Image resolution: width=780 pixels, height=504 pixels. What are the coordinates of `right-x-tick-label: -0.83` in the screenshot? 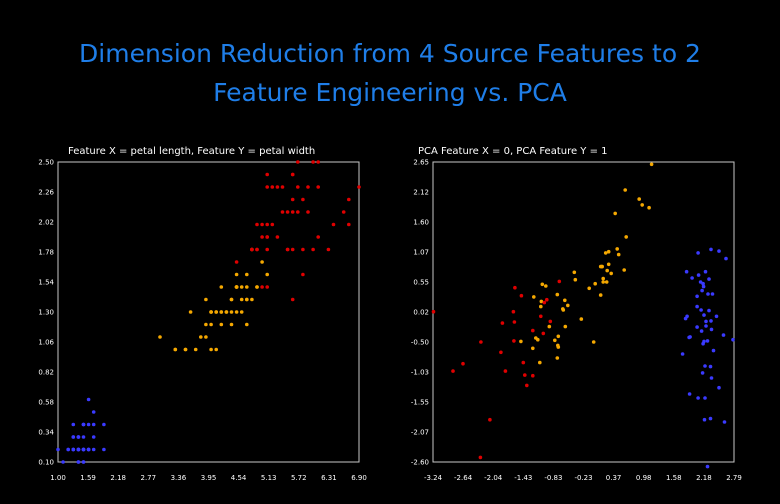 It's located at (553, 478).